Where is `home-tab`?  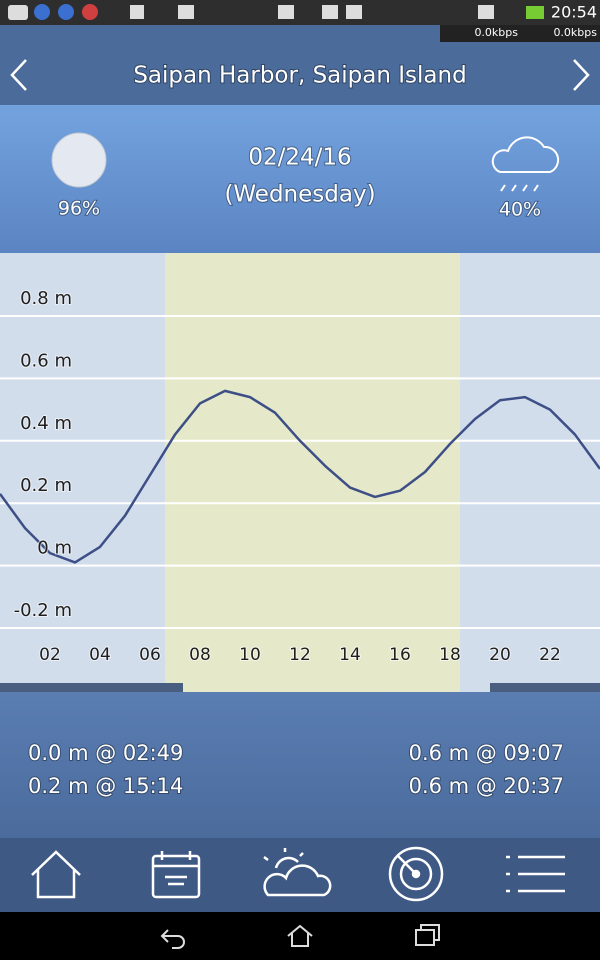 home-tab is located at coordinates (56, 874).